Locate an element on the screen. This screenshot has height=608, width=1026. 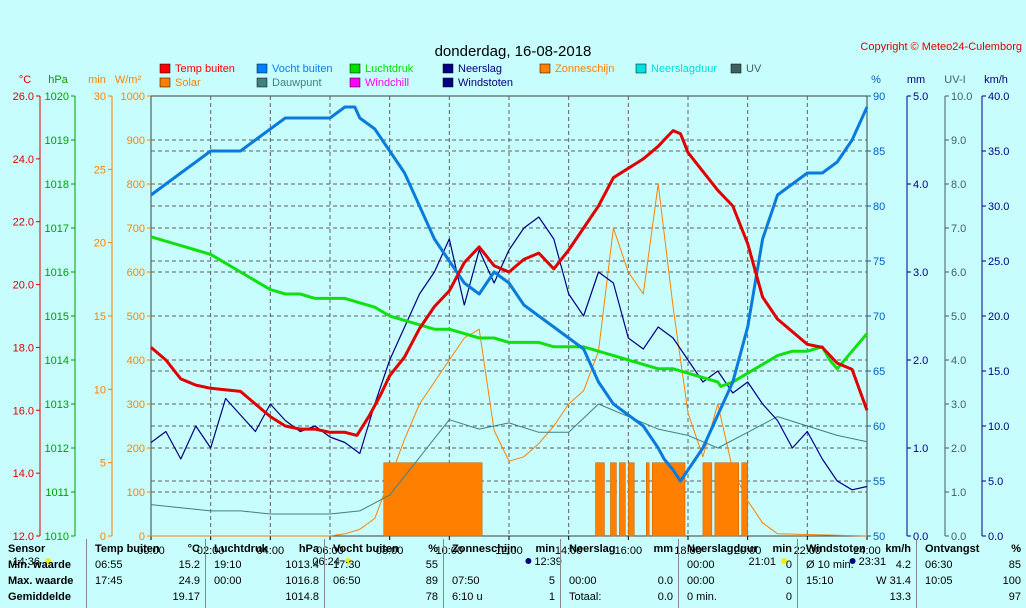
stats-row: 19.17 is located at coordinates (146, 597).